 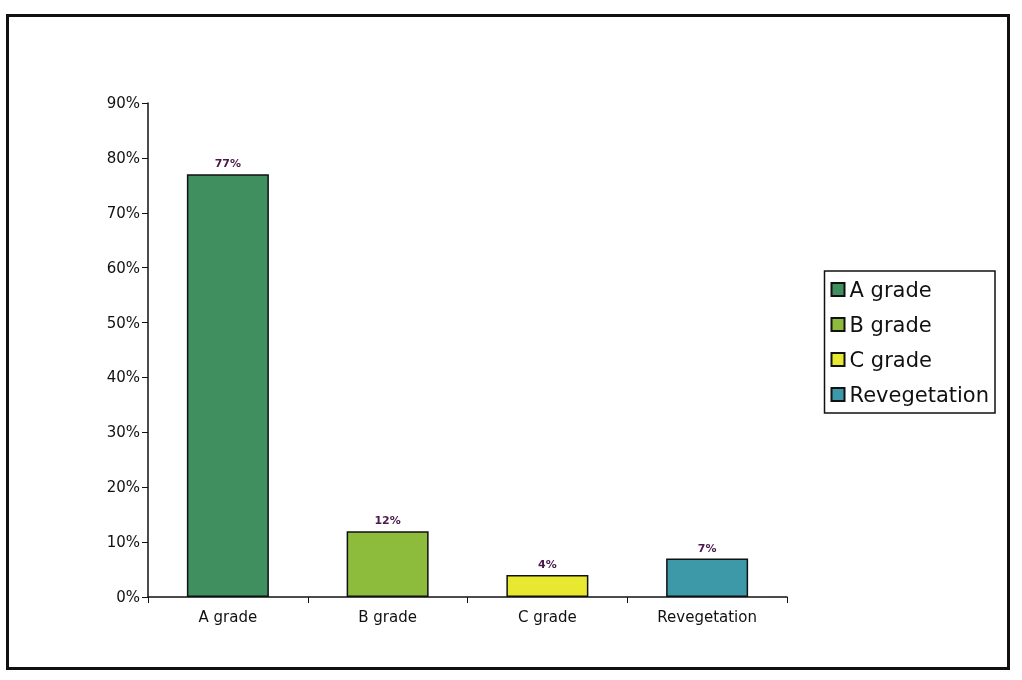 I want to click on data-label: 12%, so click(x=387, y=521).